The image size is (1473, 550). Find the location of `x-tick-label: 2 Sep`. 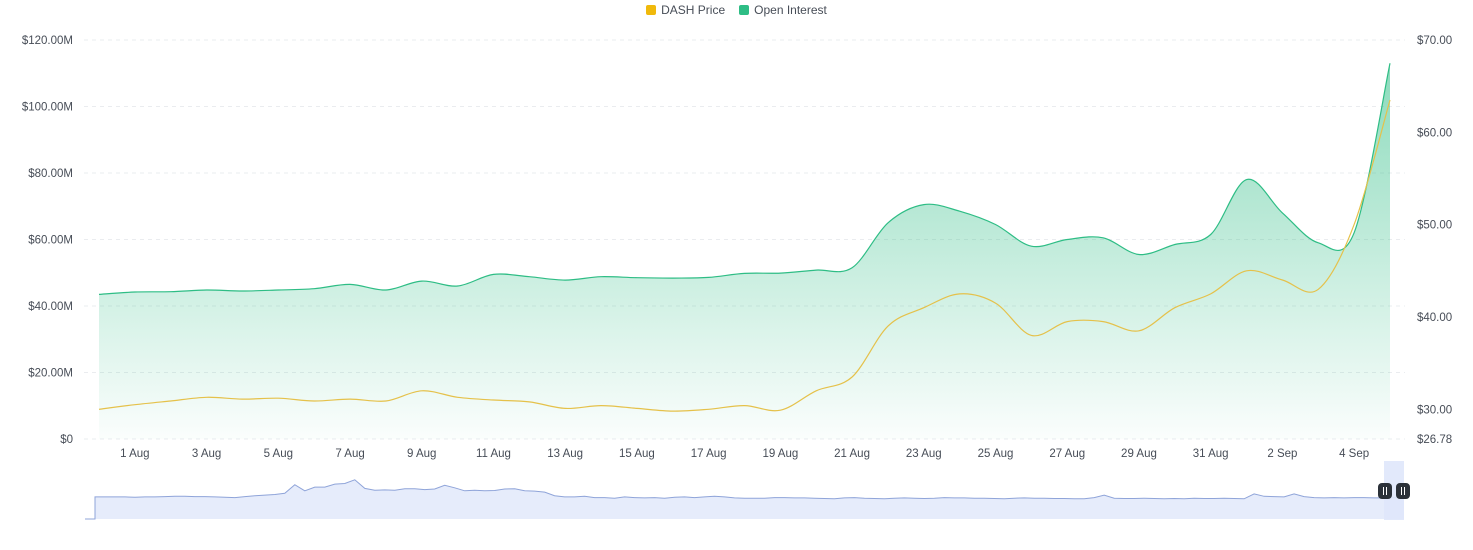

x-tick-label: 2 Sep is located at coordinates (1282, 454).